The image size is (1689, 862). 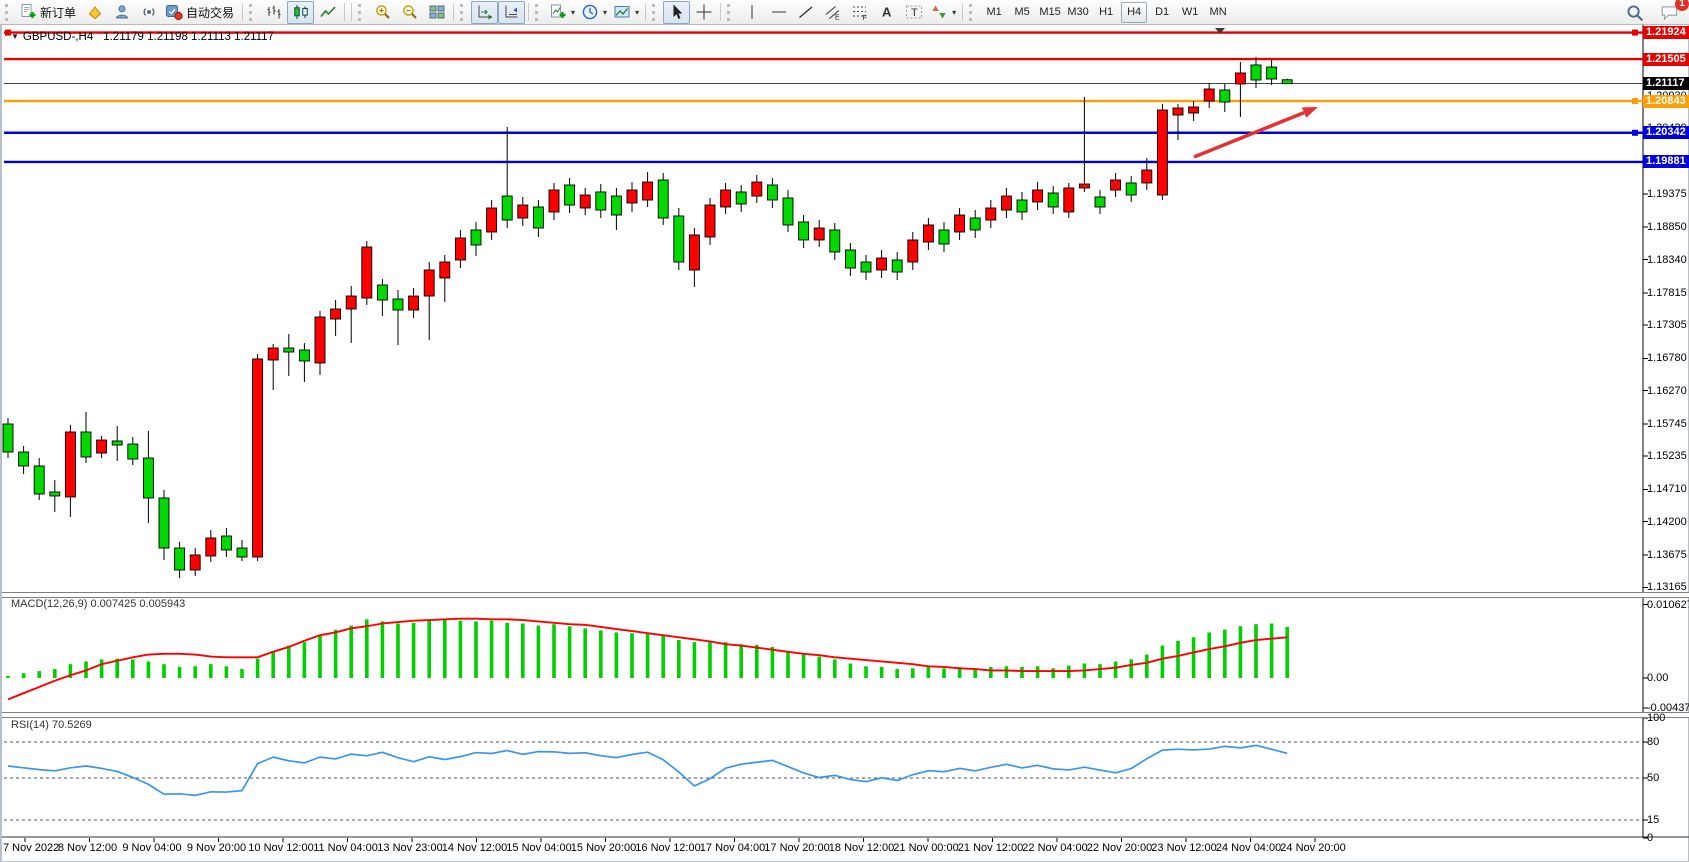 I want to click on chart-shift-button, so click(x=512, y=12).